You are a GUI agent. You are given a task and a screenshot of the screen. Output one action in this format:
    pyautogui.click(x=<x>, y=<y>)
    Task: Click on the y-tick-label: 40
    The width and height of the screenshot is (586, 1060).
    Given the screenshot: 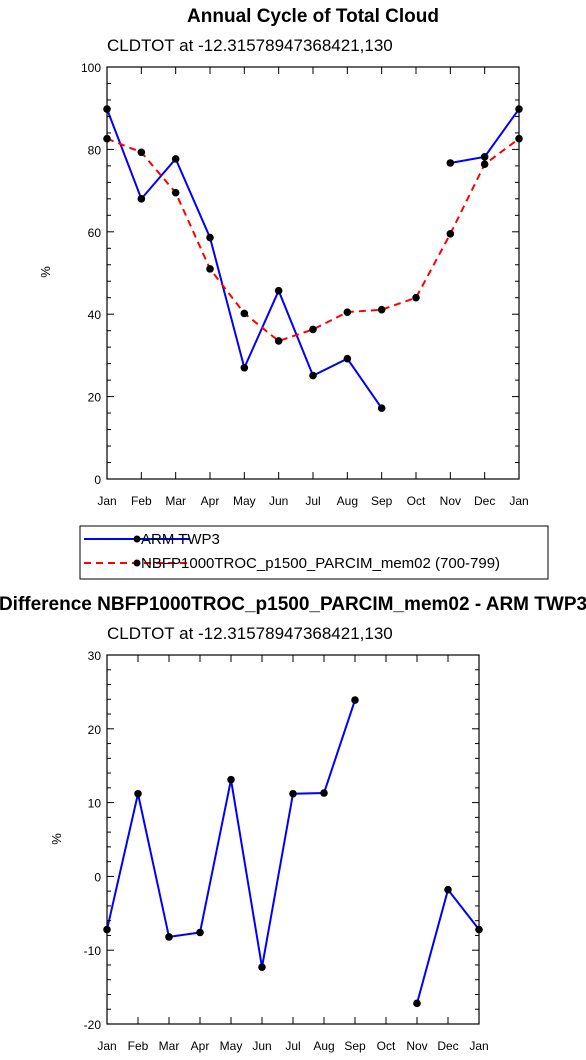 What is the action you would take?
    pyautogui.click(x=95, y=315)
    